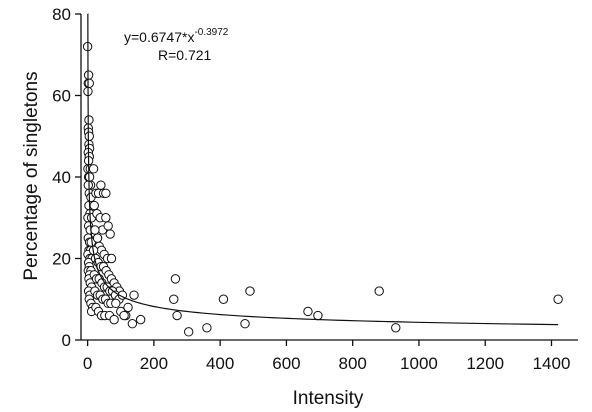 The image size is (592, 412). What do you see at coordinates (159, 37) in the screenshot?
I see `fit-equation-base: y=0.6747*x` at bounding box center [159, 37].